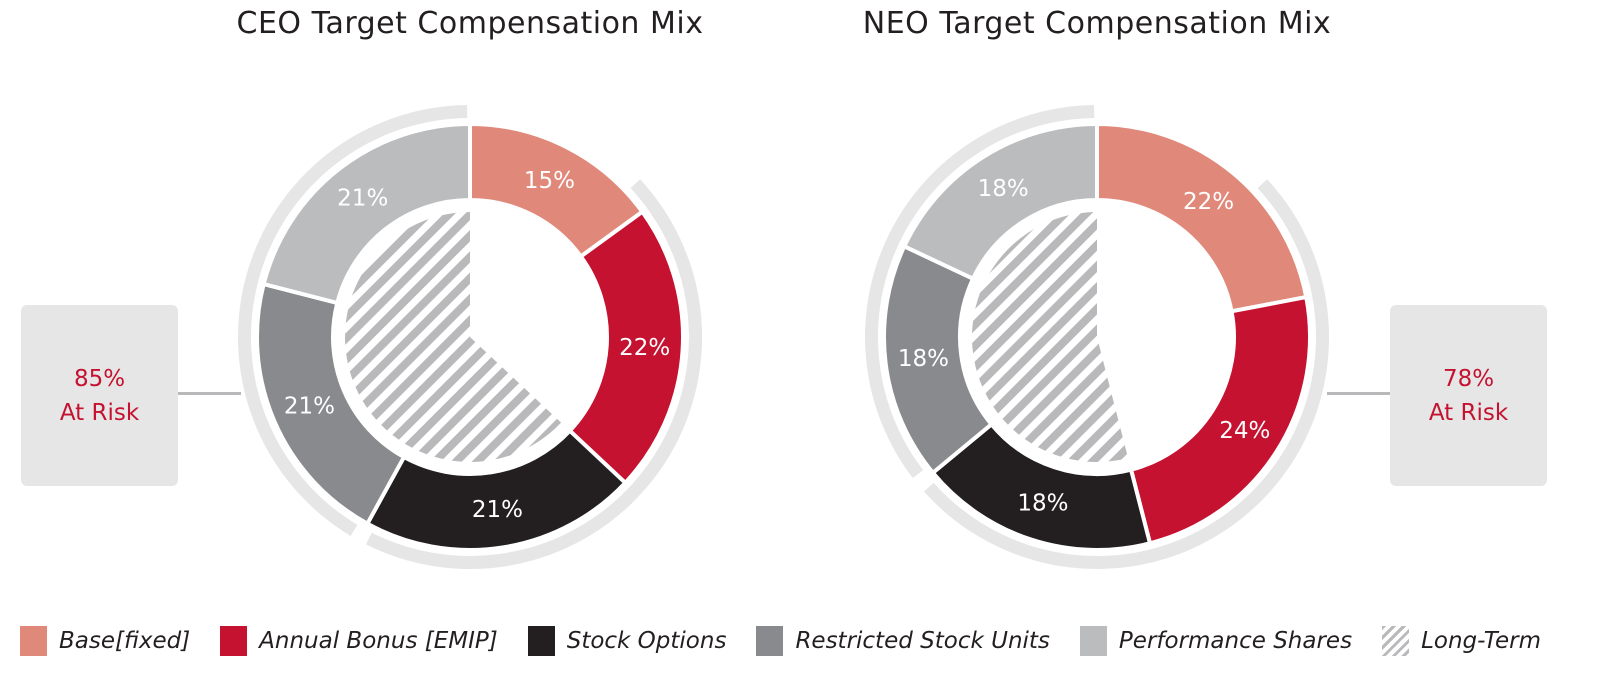  I want to click on neo-long-term-hatch, so click(1050, 337).